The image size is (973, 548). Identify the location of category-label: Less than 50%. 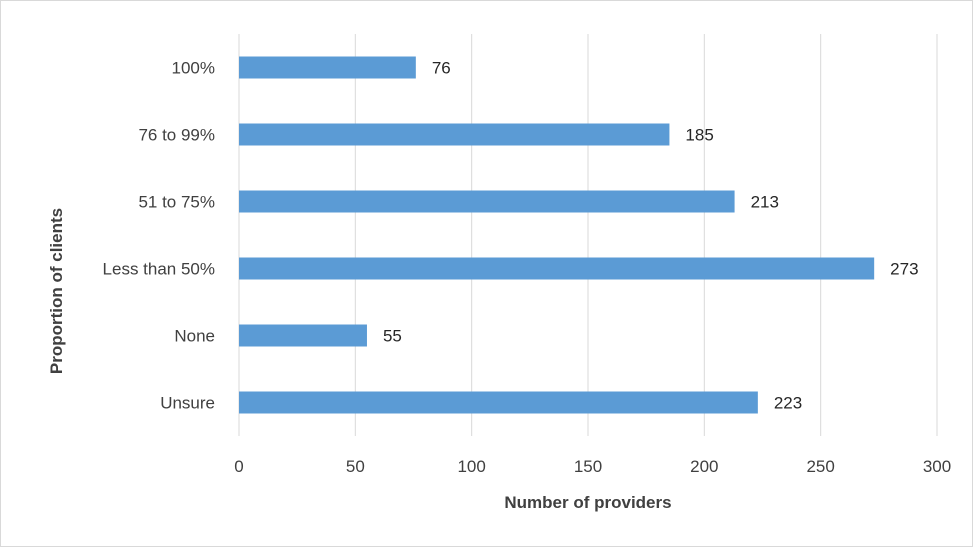
(159, 269).